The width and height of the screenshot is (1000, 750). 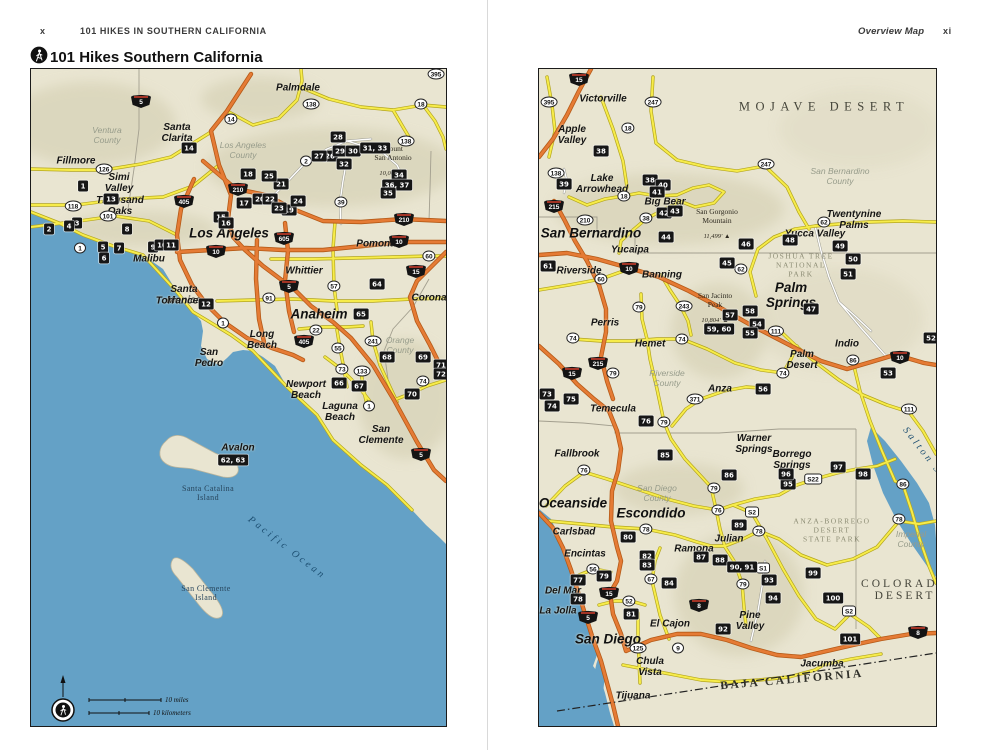 I want to click on hike-marker-8: 8, so click(x=127, y=229).